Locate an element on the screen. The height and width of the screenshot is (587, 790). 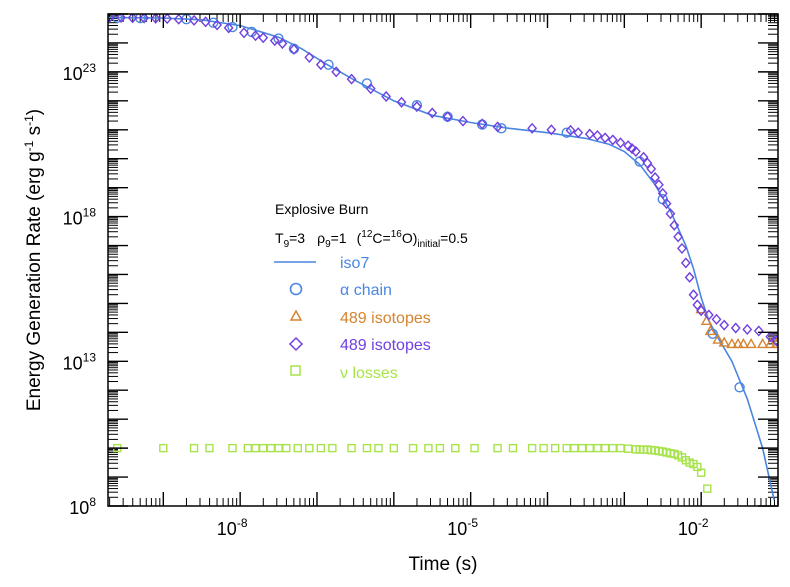
legend-label-489-diamond: 489 isotopes is located at coordinates (385, 345).